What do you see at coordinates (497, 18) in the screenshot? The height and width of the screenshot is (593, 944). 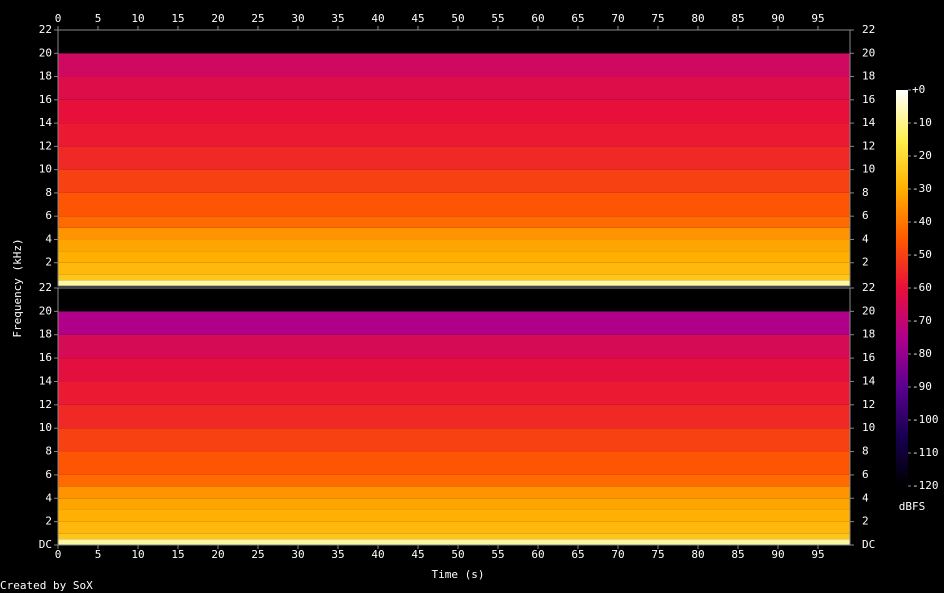 I see `x-tick-label: 55` at bounding box center [497, 18].